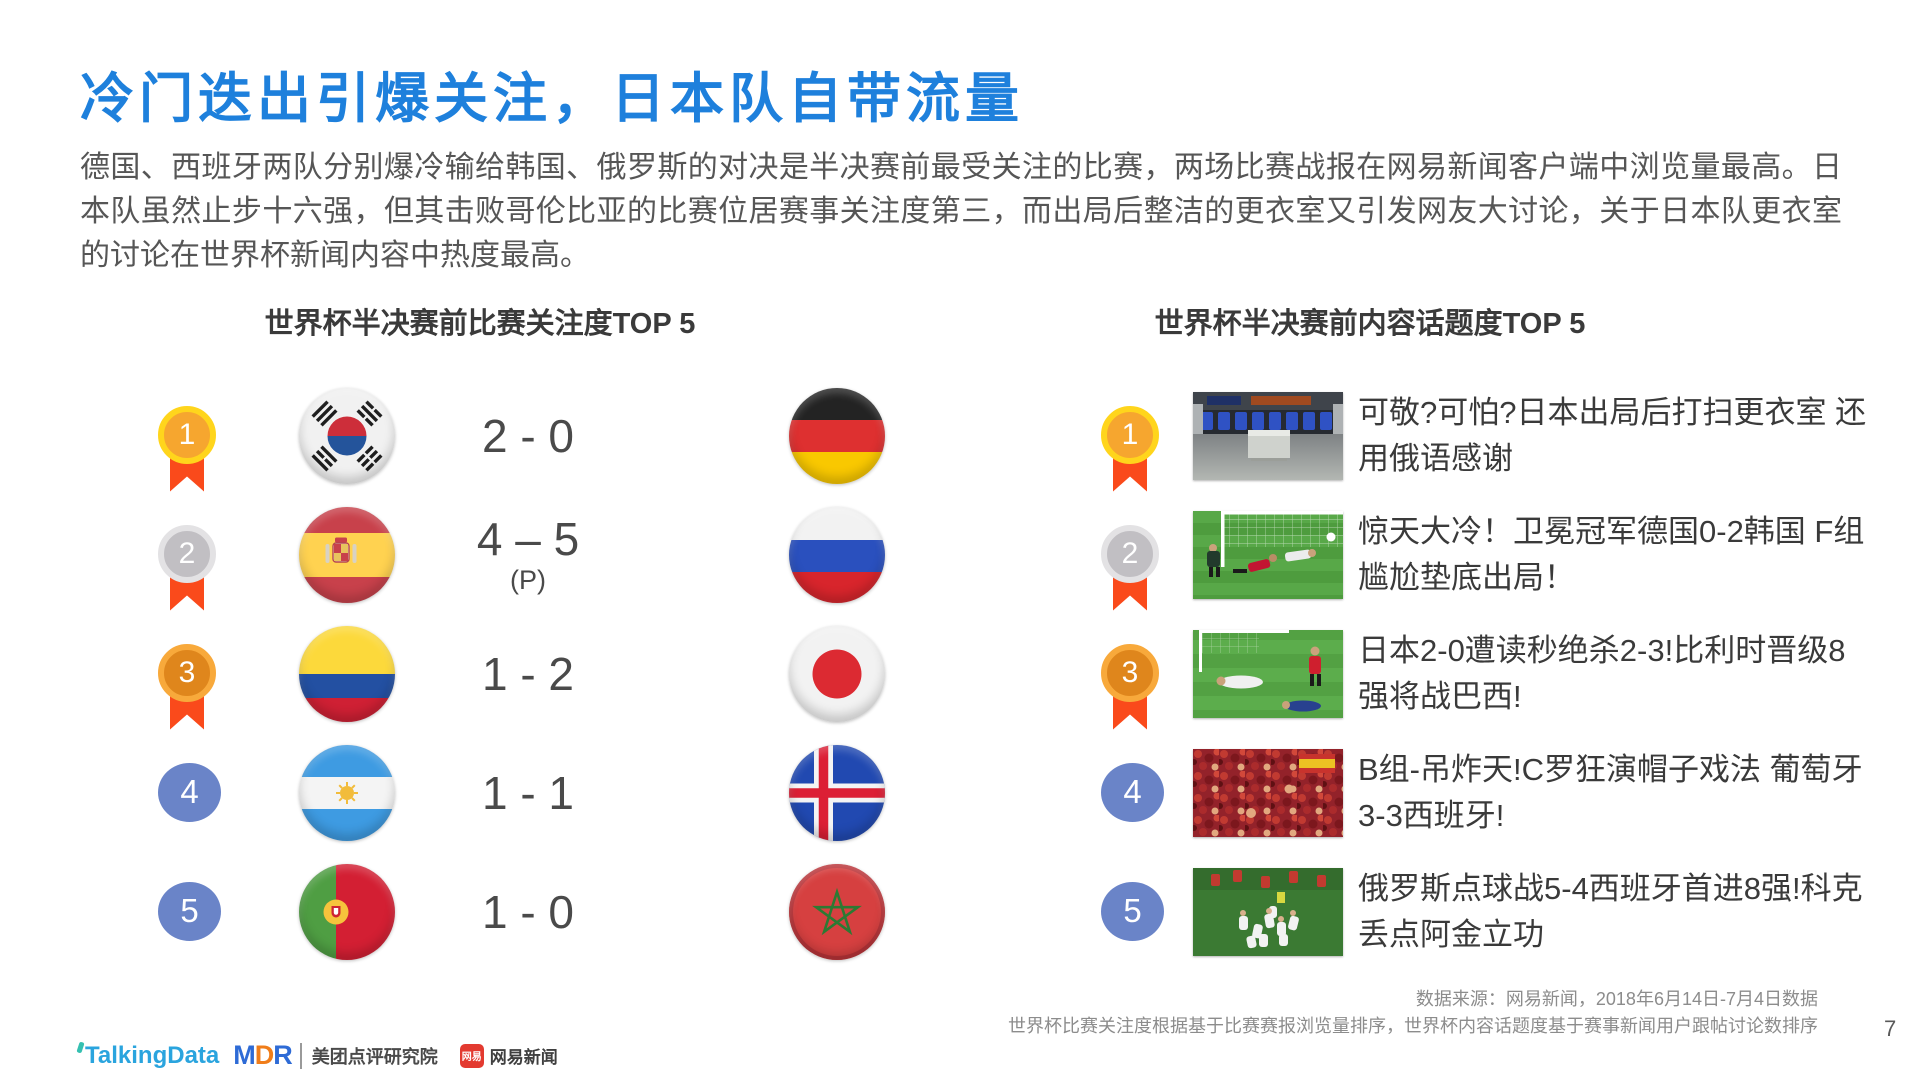 The width and height of the screenshot is (1921, 1080). I want to click on topic-row-3: 3 日本2-0遭读秒绝杀2-3!比利时晋级8 强将战巴西!, so click(960, 673).